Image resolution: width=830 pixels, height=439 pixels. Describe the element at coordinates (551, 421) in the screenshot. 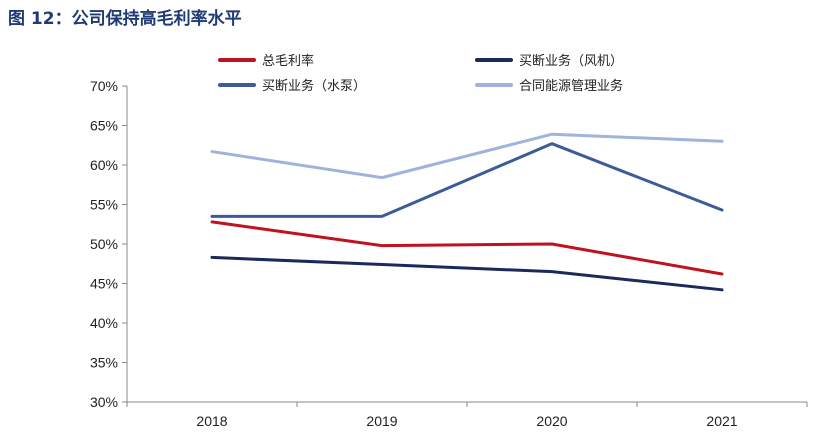

I see `x-tick-label: 2020` at that location.